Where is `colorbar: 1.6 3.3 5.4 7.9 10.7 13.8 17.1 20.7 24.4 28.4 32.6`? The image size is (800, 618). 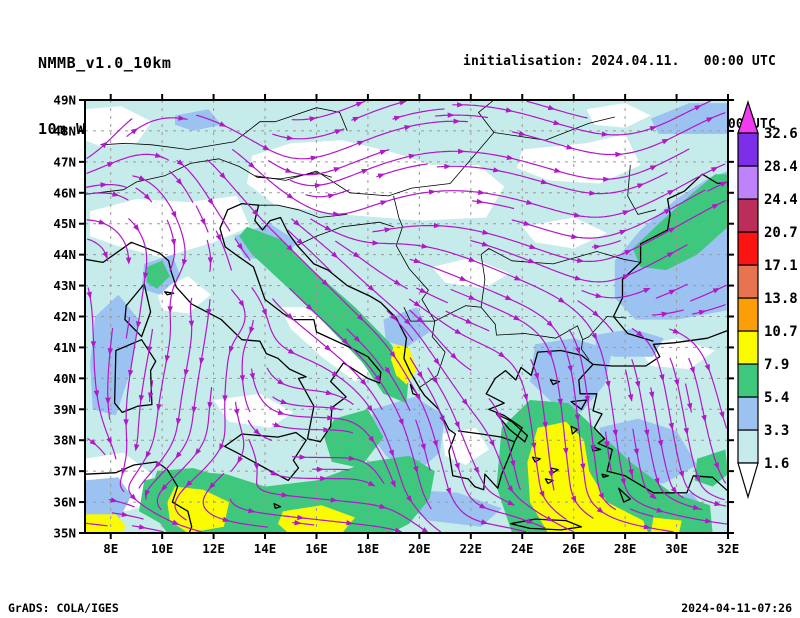
colorbar: 1.6 3.3 5.4 7.9 10.7 13.8 17.1 20.7 24.4 28.4 32.6 is located at coordinates (767, 300).